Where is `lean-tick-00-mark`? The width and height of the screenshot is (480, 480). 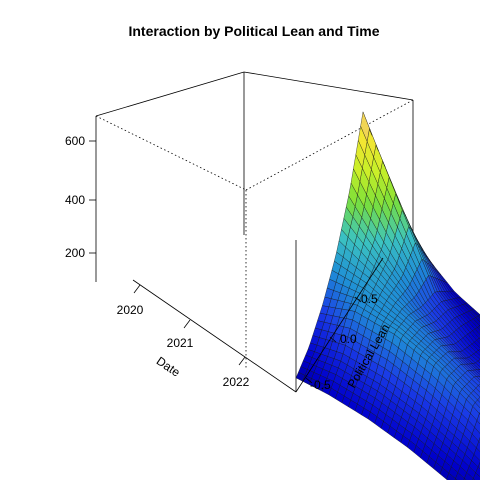 lean-tick-00-mark is located at coordinates (333, 339).